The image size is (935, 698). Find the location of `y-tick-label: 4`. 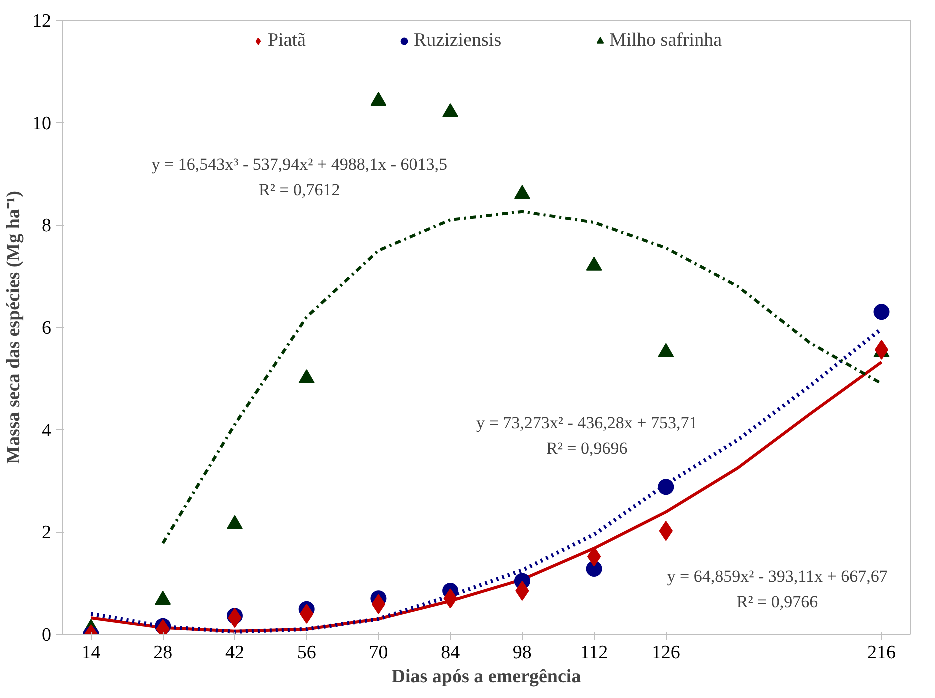

y-tick-label: 4 is located at coordinates (47, 431).